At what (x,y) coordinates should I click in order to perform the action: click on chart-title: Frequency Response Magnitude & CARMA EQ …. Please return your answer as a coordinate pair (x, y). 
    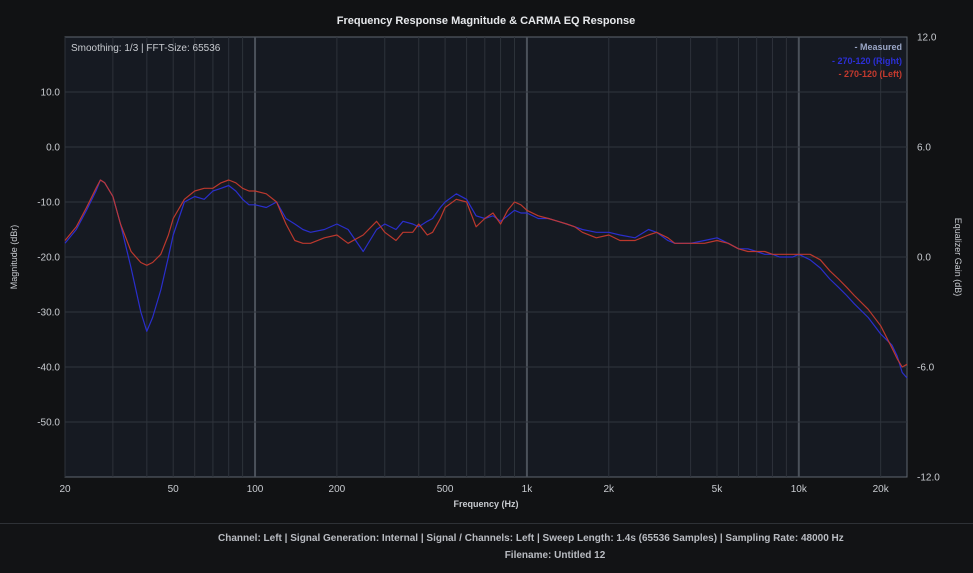
    Looking at the image, I should click on (486, 21).